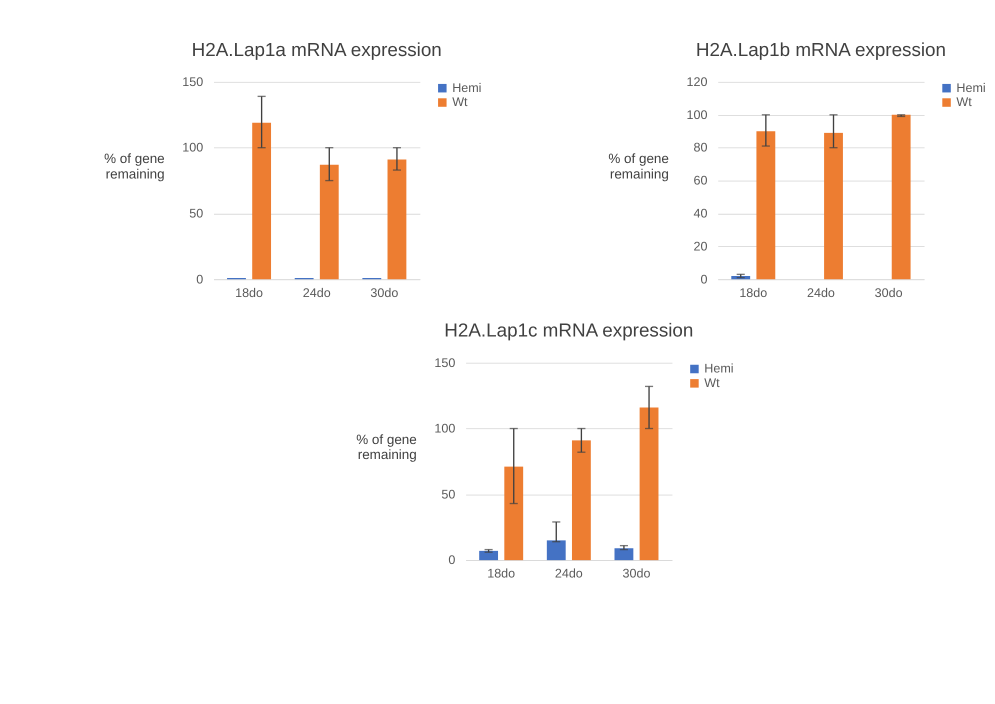 The height and width of the screenshot is (704, 995). I want to click on y-tick-label: 60, so click(700, 181).